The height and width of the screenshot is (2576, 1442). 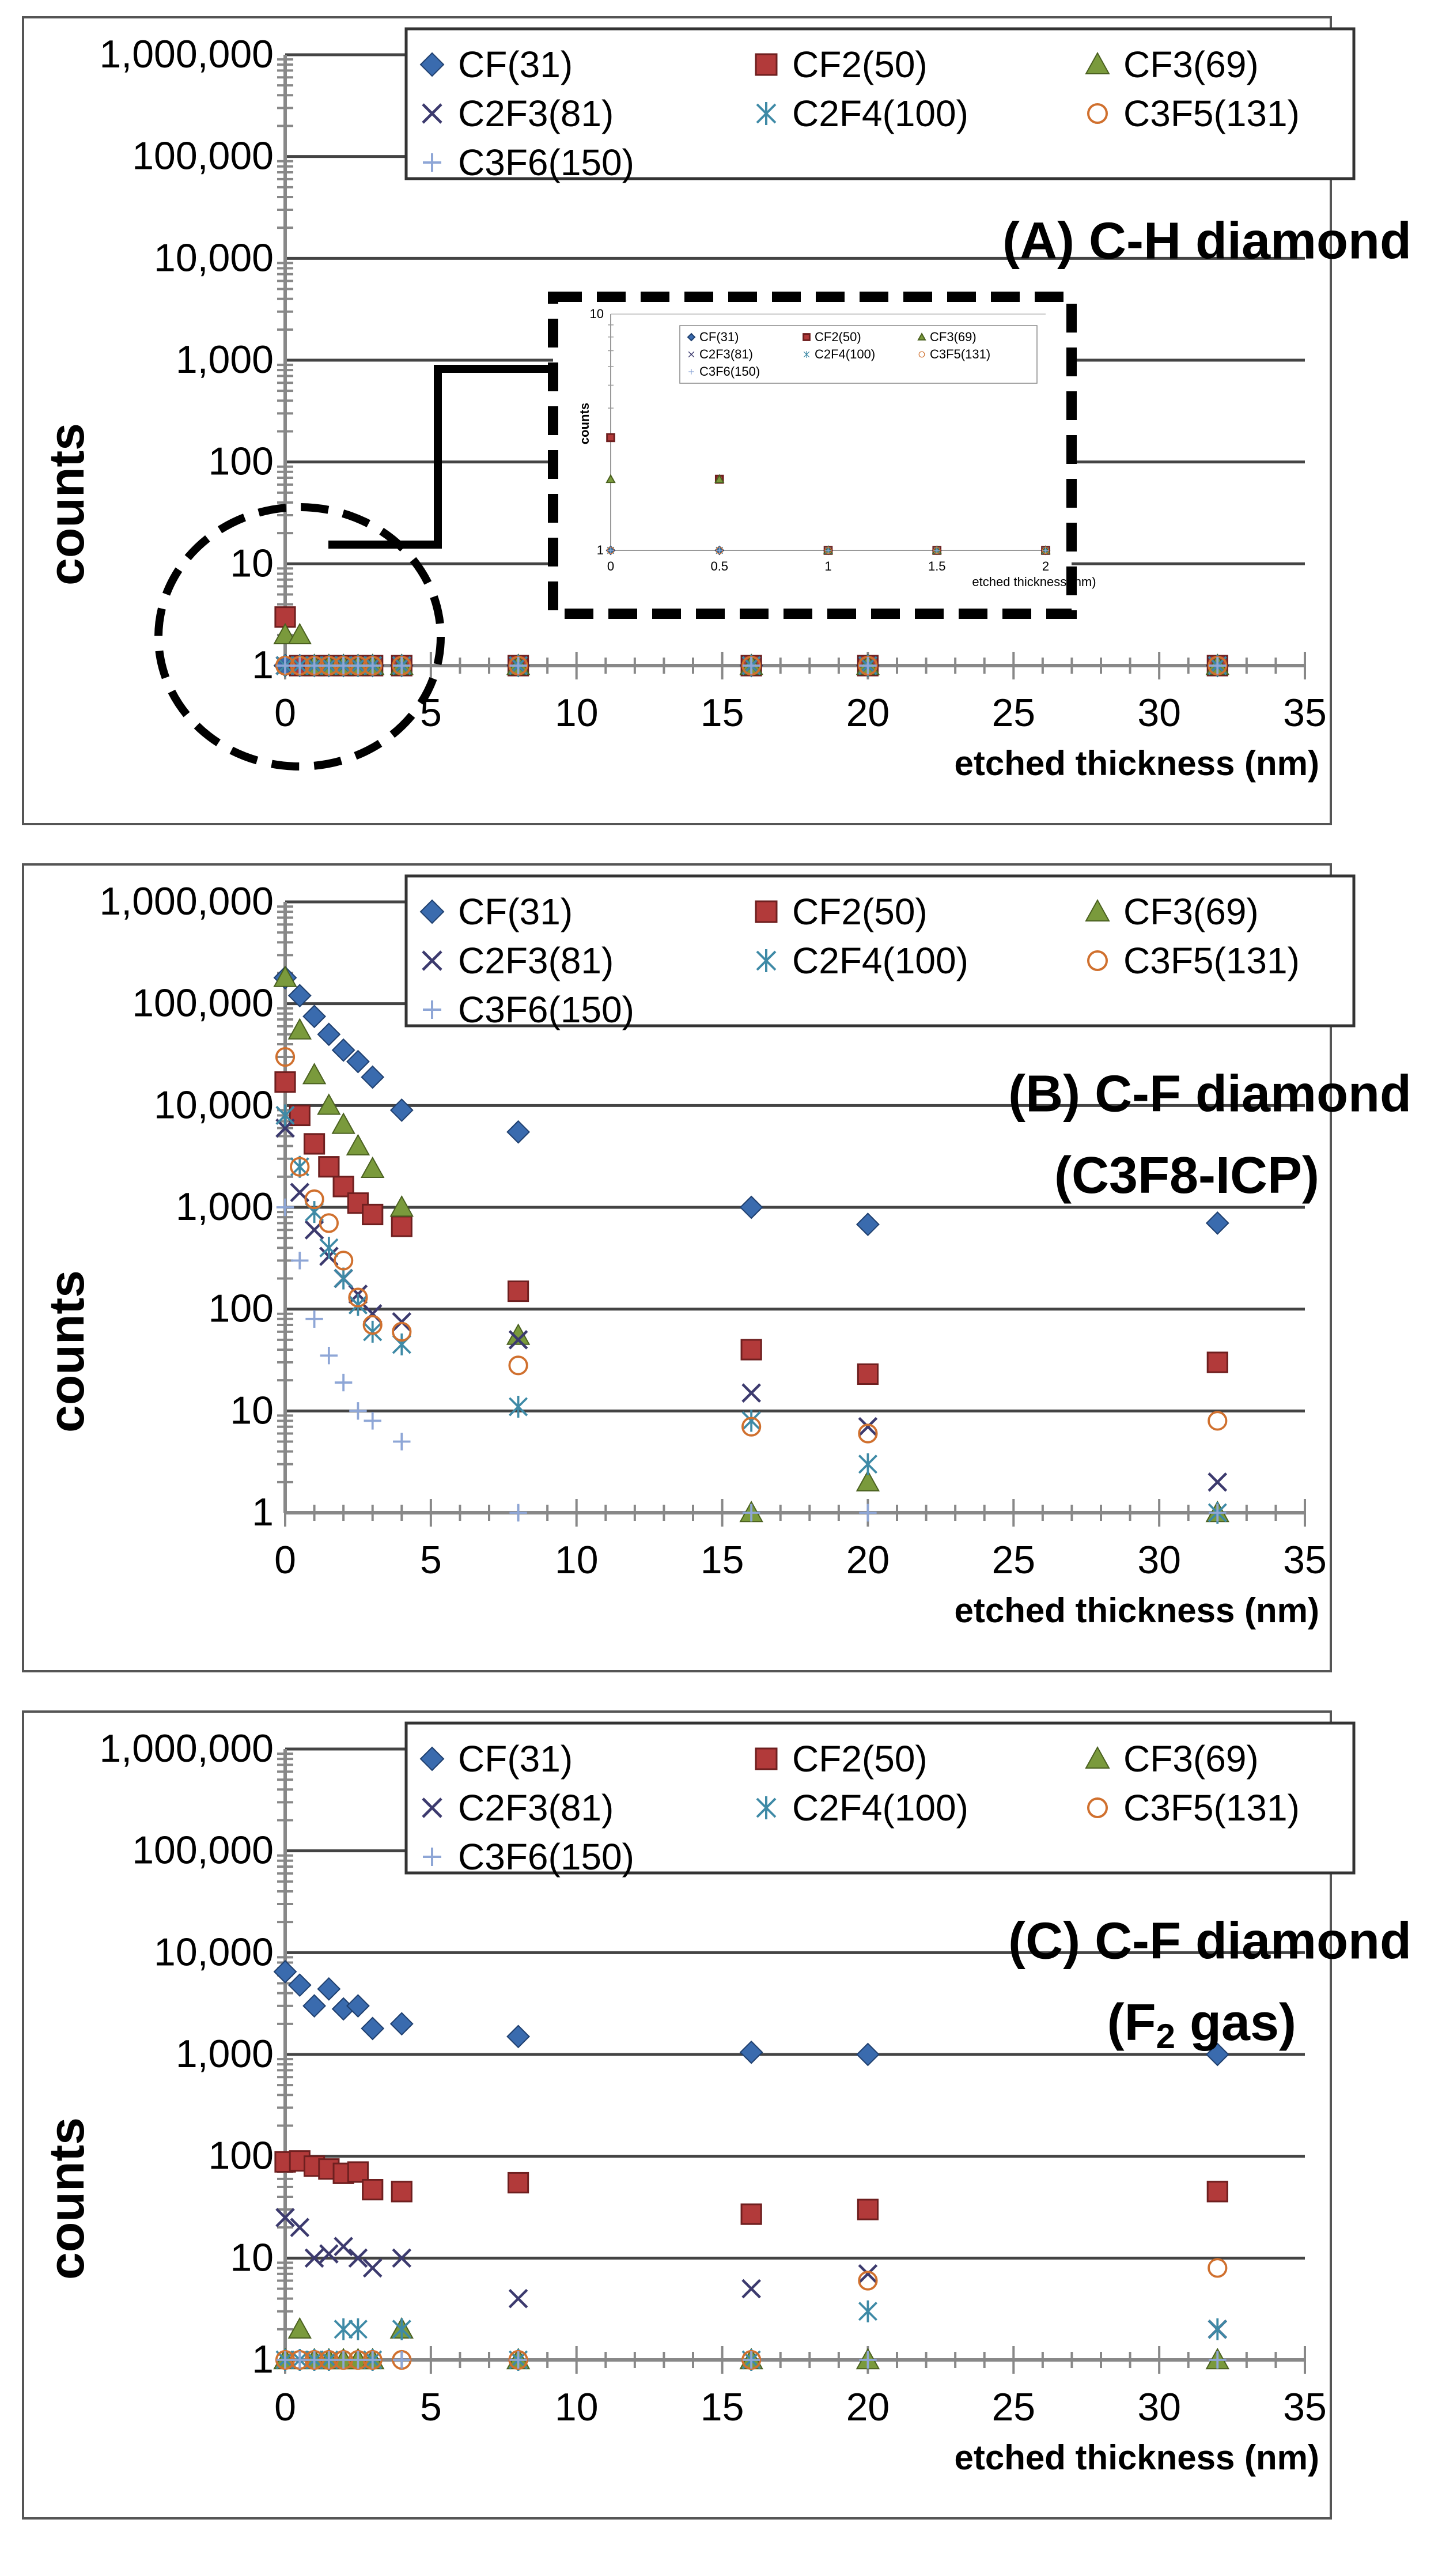 I want to click on series-cf250, so click(x=751, y=2187).